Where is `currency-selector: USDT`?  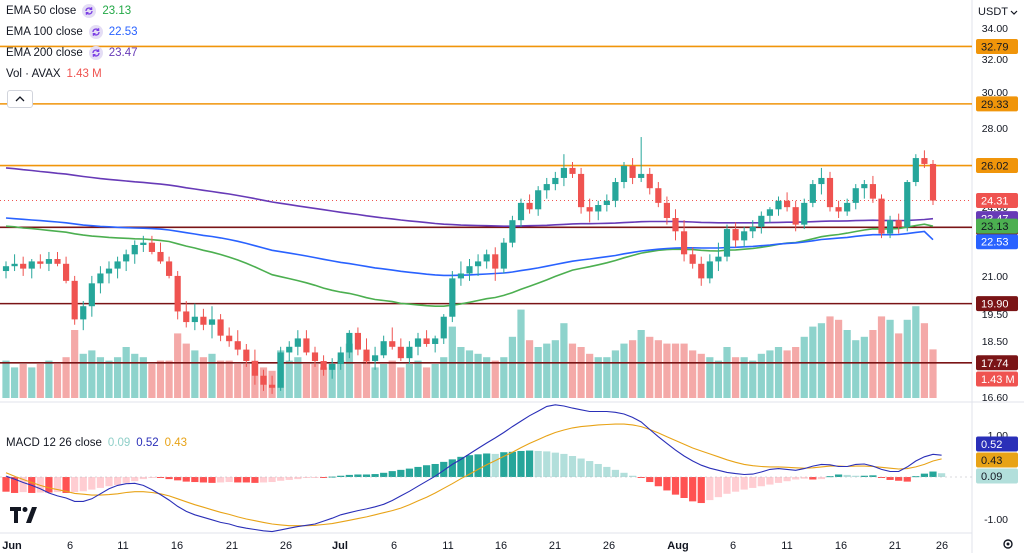 currency-selector: USDT is located at coordinates (998, 12).